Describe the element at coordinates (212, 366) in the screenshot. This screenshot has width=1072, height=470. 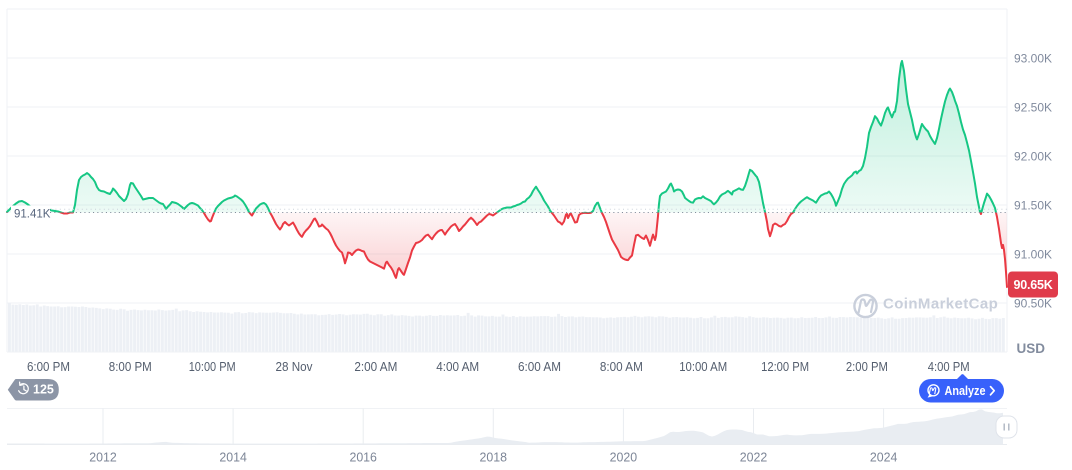
I see `svg-text: 10:00 PM` at that location.